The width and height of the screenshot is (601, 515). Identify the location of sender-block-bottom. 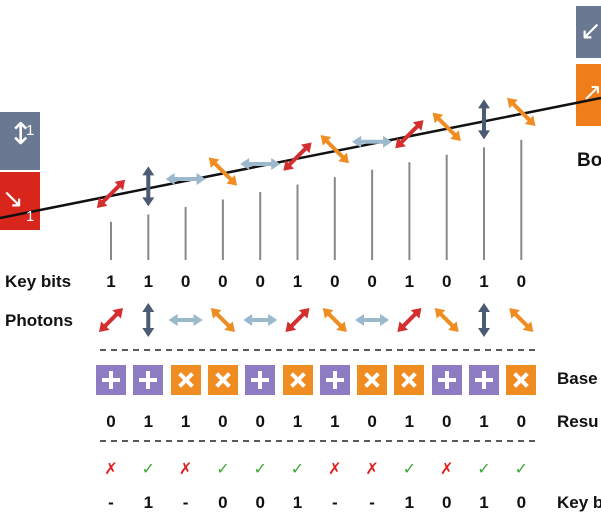
(20, 201).